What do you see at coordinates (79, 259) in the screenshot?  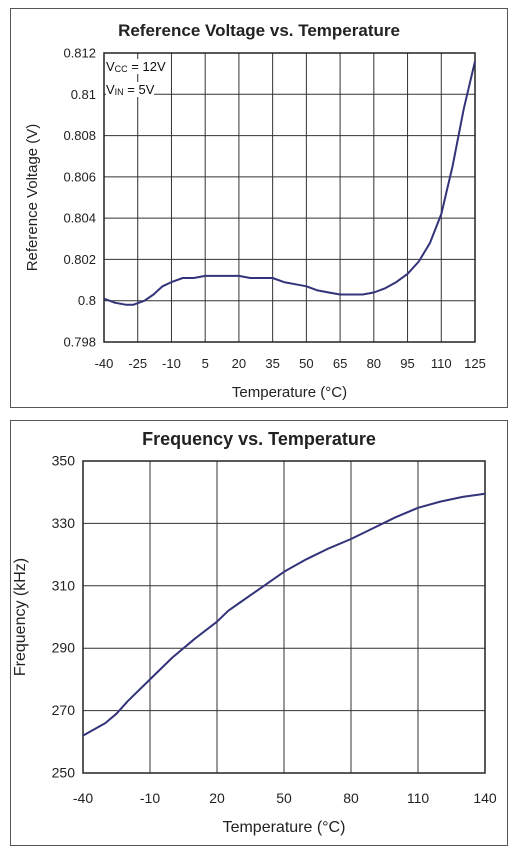 I see `y-tick-label: 0.802` at bounding box center [79, 259].